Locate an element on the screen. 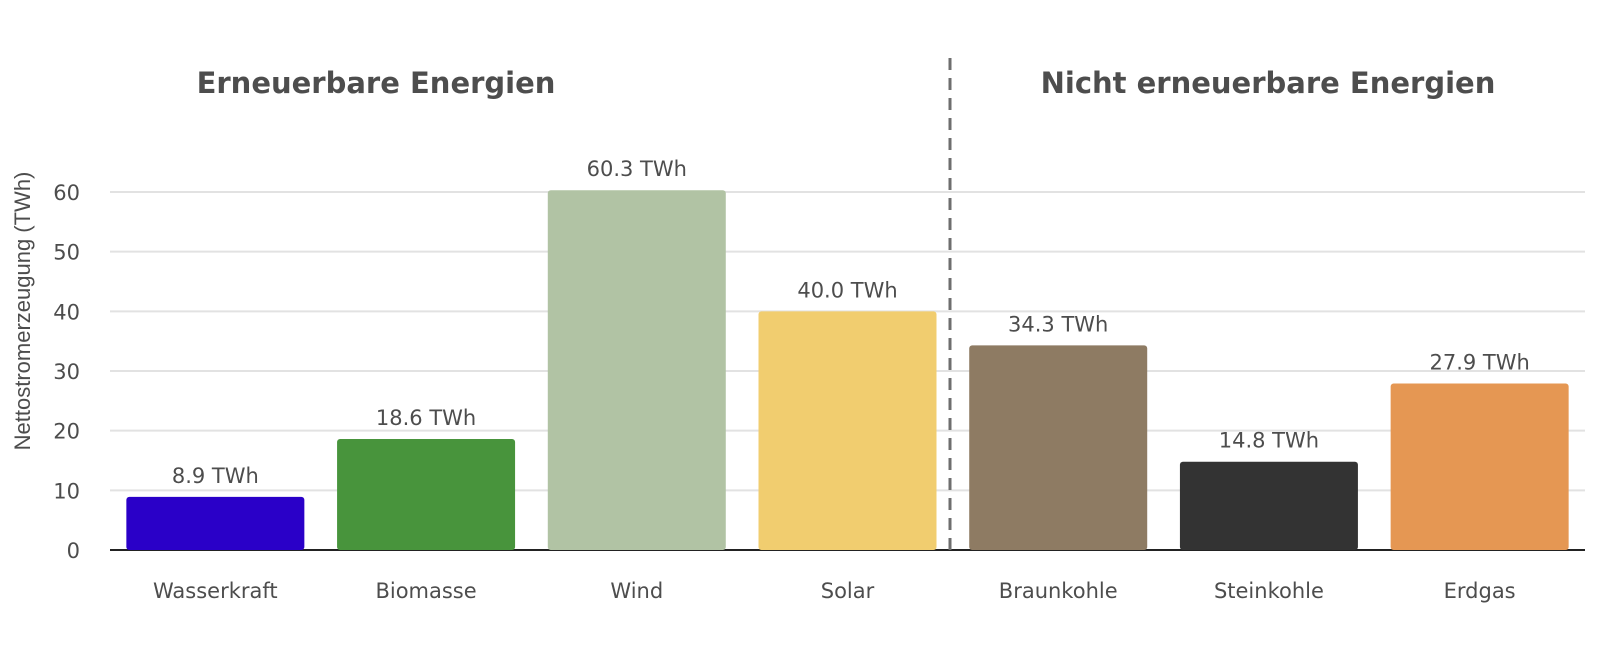 The height and width of the screenshot is (645, 1600). data-label: 14.8 TWh is located at coordinates (1269, 441).